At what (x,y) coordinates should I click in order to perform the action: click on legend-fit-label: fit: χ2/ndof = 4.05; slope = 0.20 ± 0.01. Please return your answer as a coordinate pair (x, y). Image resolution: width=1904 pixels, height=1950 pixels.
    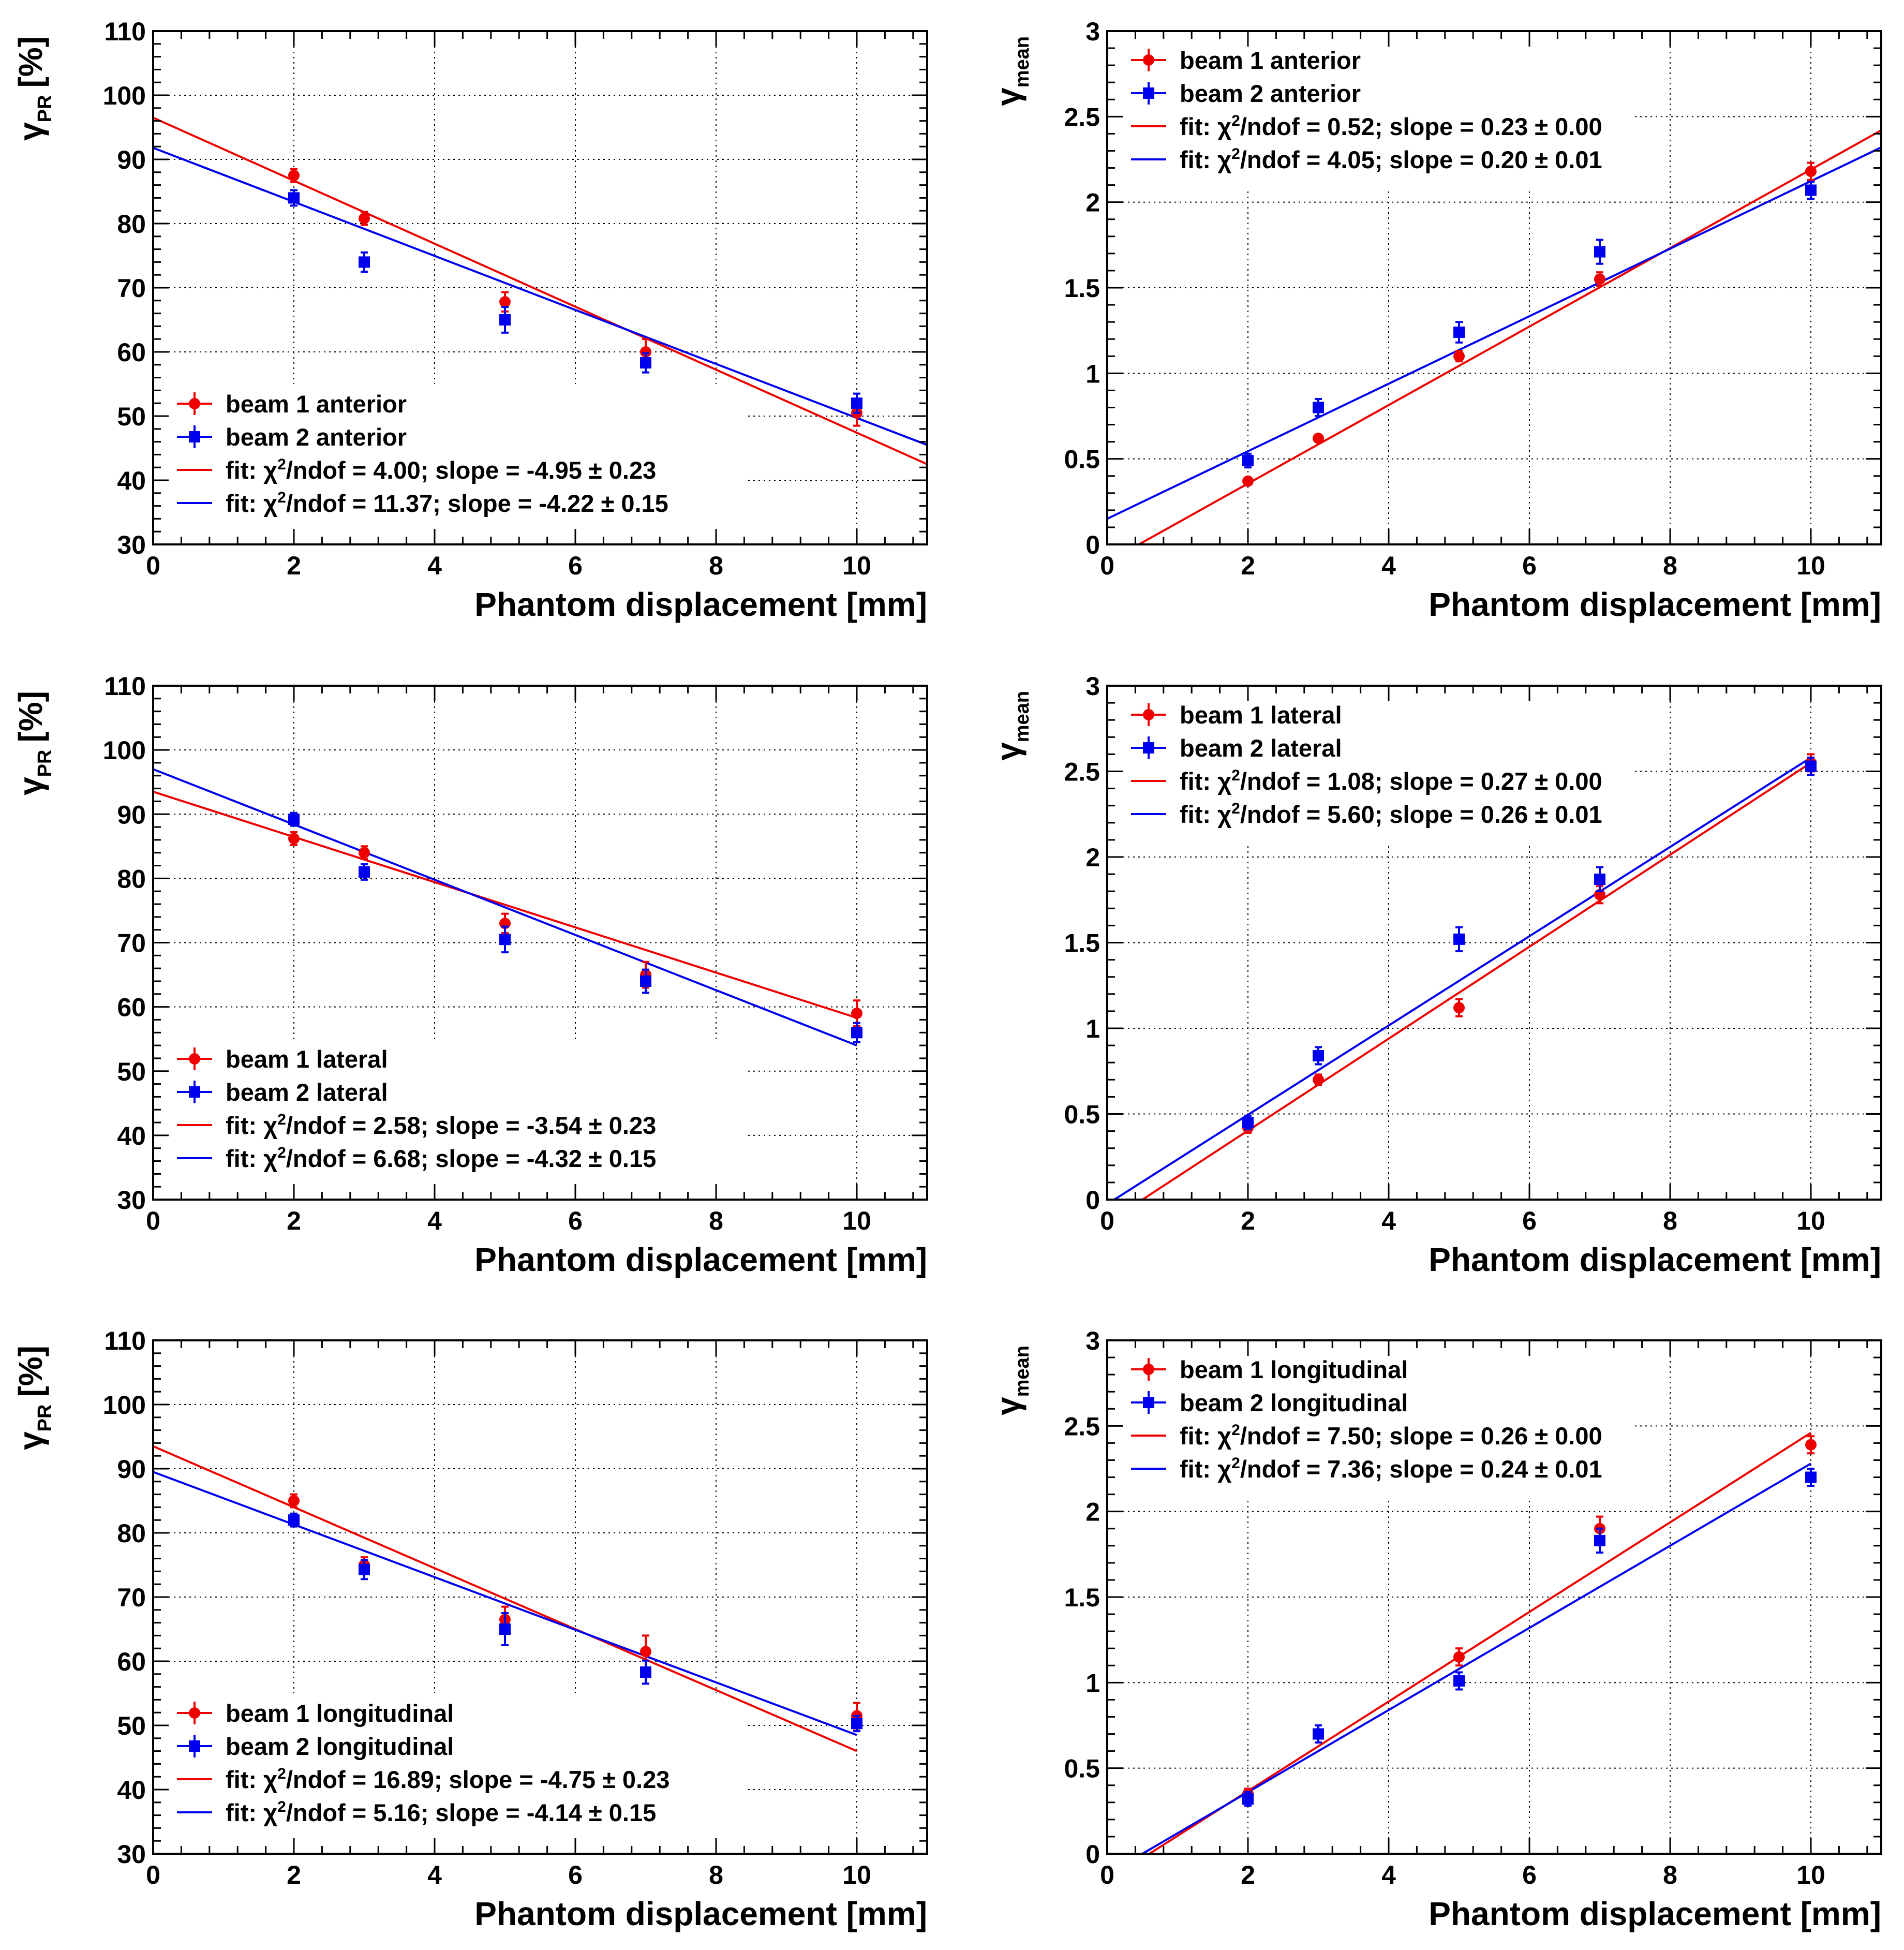
    Looking at the image, I should click on (1391, 159).